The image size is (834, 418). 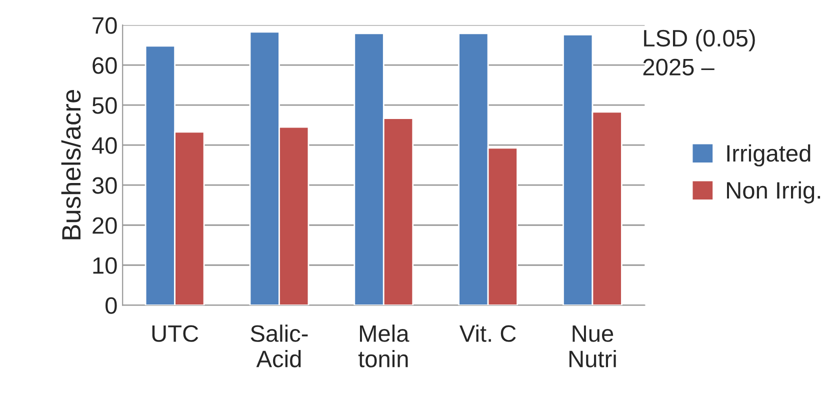 I want to click on legend-label: Non Irrig., so click(x=773, y=192).